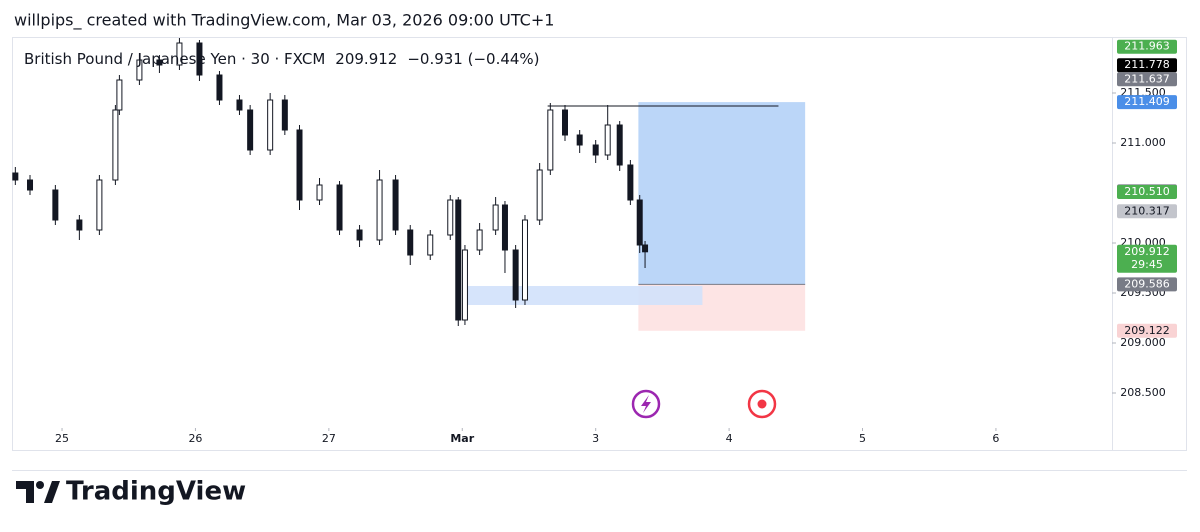 The height and width of the screenshot is (532, 1200). What do you see at coordinates (329, 438) in the screenshot?
I see `x-tick-label: 27` at bounding box center [329, 438].